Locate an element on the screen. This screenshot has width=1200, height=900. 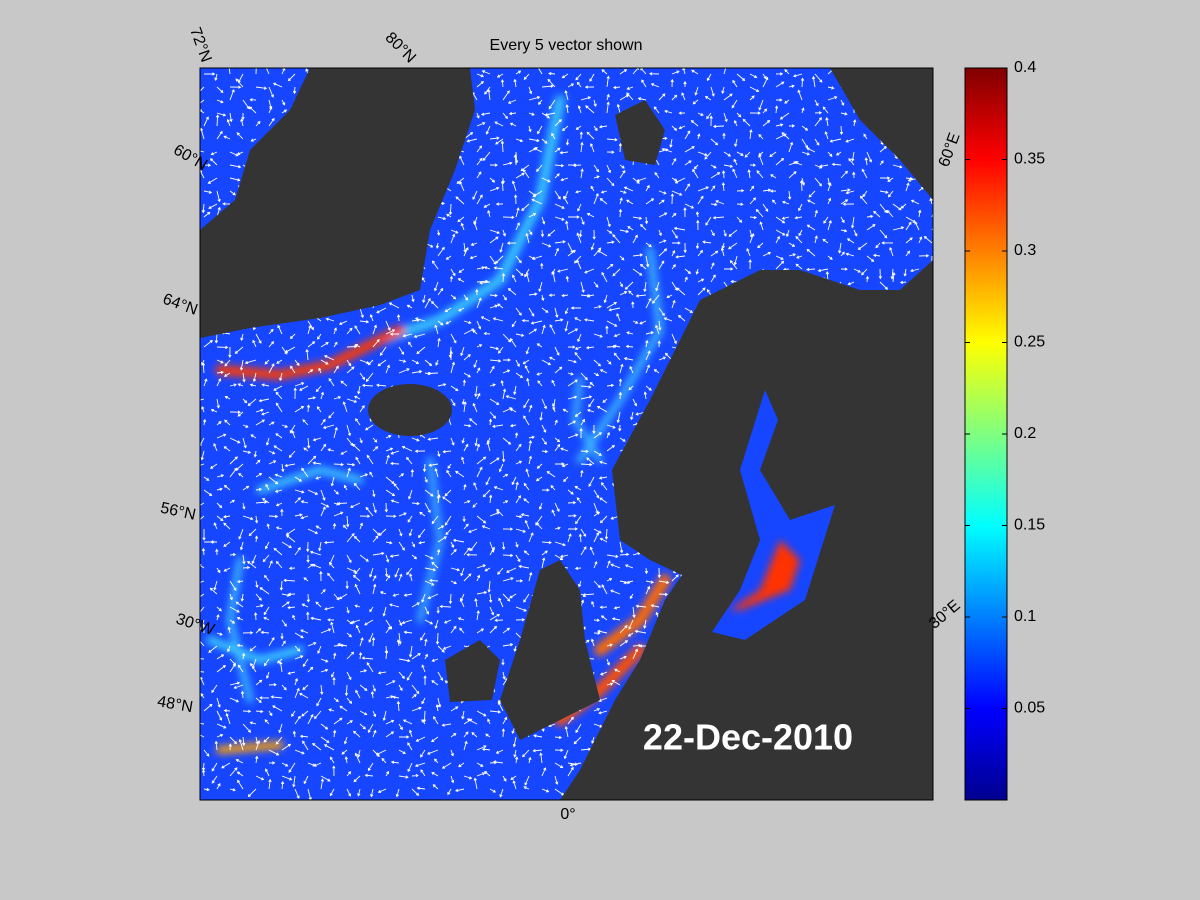
baltic-sea is located at coordinates (773, 515).